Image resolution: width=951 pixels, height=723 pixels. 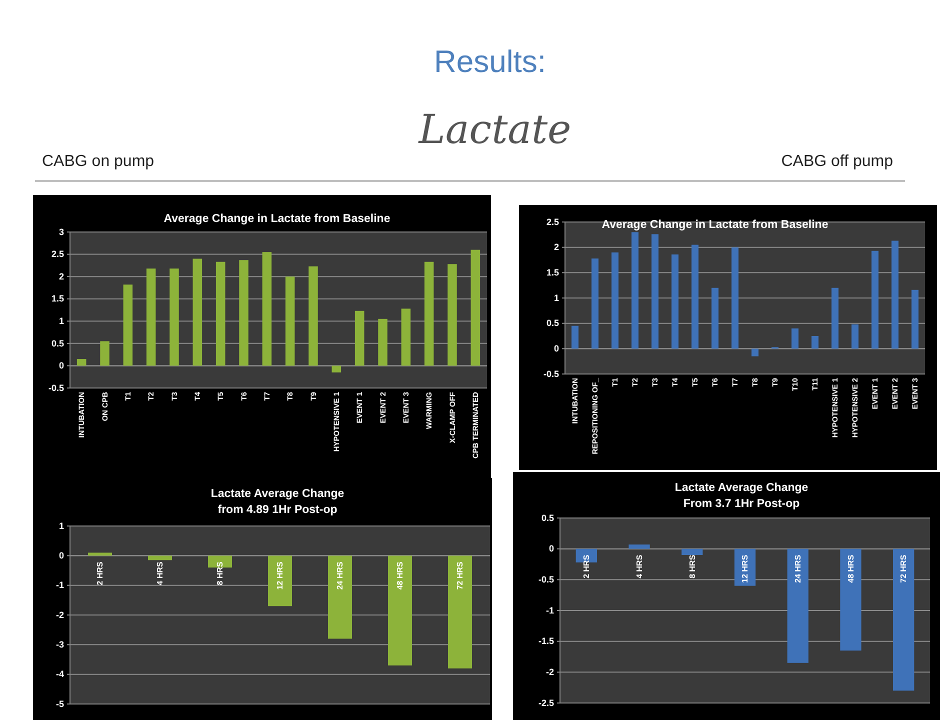 I want to click on y-tick-label: 3, so click(x=61, y=231).